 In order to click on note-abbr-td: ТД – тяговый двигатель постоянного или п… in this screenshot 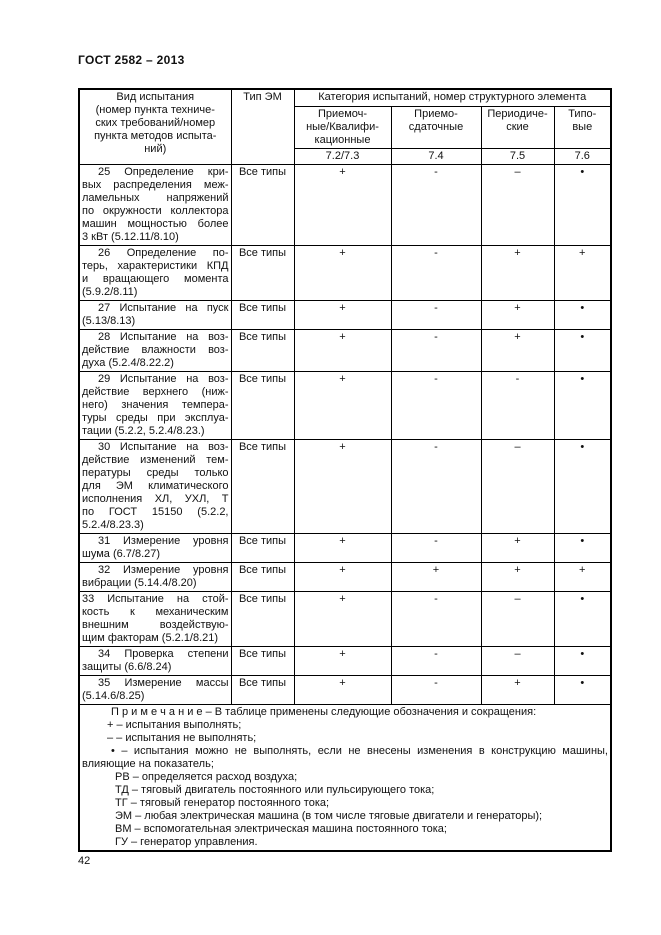, I will do `click(275, 790)`.